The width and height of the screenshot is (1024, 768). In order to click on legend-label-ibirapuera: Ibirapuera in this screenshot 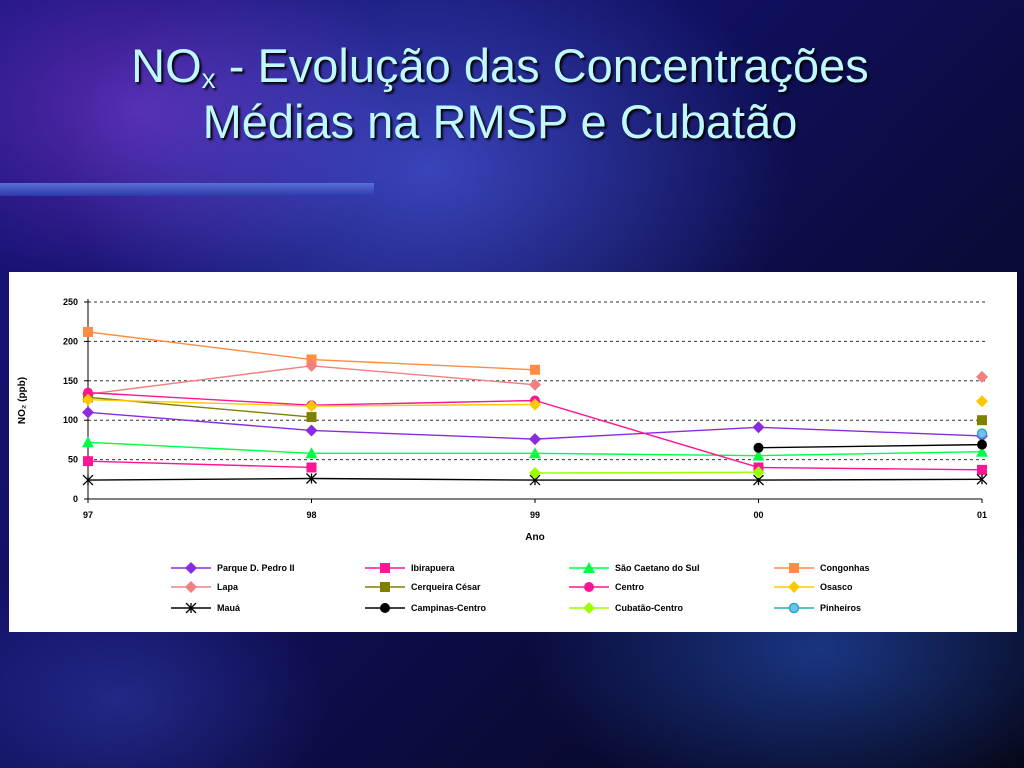, I will do `click(433, 568)`.